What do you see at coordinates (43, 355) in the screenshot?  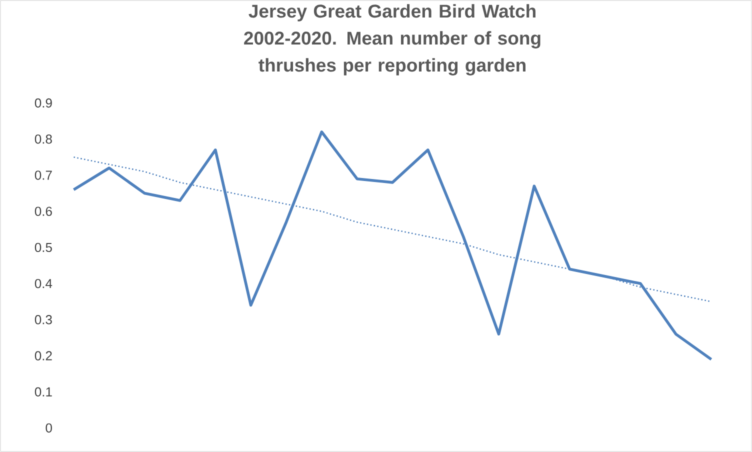 I see `y-tick-label: 0.2` at bounding box center [43, 355].